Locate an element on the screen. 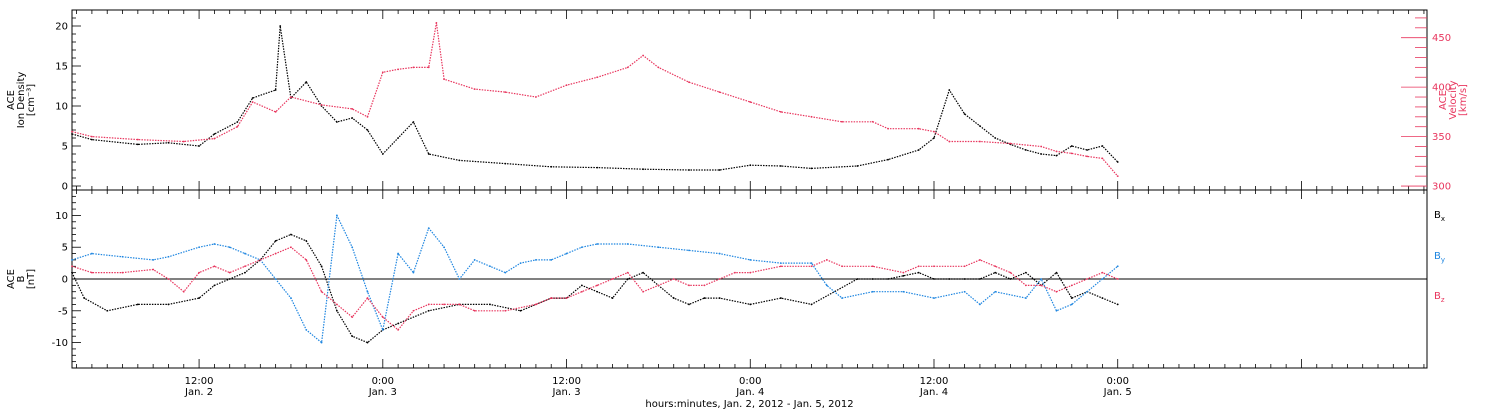  y-axis-label: B is located at coordinates (21, 278).